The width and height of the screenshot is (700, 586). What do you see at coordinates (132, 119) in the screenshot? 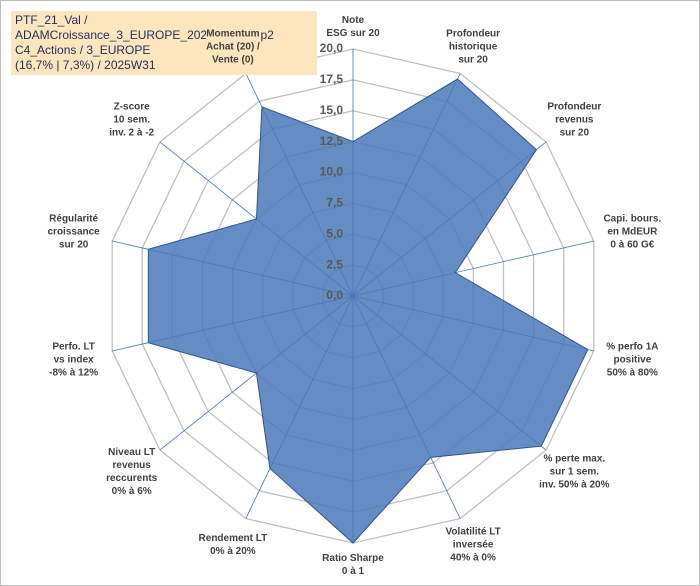
I see `category-label: Z-score 10 sem. inv. 2 à -2` at bounding box center [132, 119].